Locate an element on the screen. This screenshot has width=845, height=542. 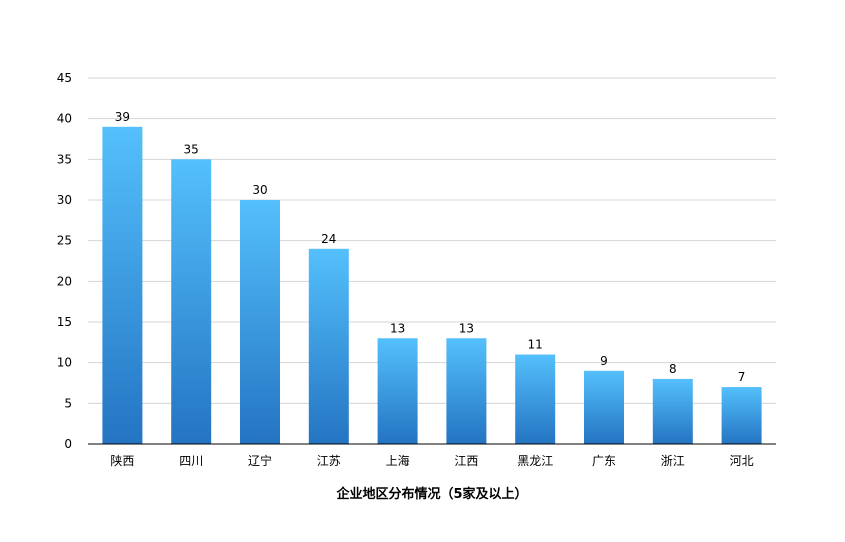
data-label: 30 is located at coordinates (259, 190).